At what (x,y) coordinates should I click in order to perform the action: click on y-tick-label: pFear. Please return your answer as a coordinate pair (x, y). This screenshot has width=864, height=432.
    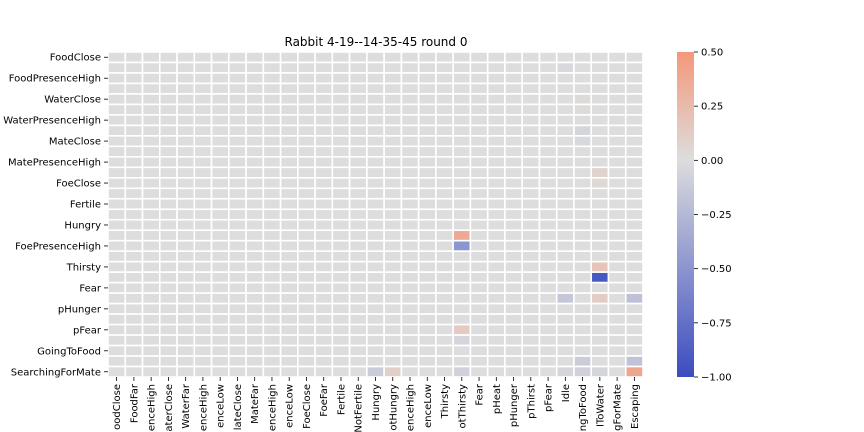
    Looking at the image, I should click on (87, 330).